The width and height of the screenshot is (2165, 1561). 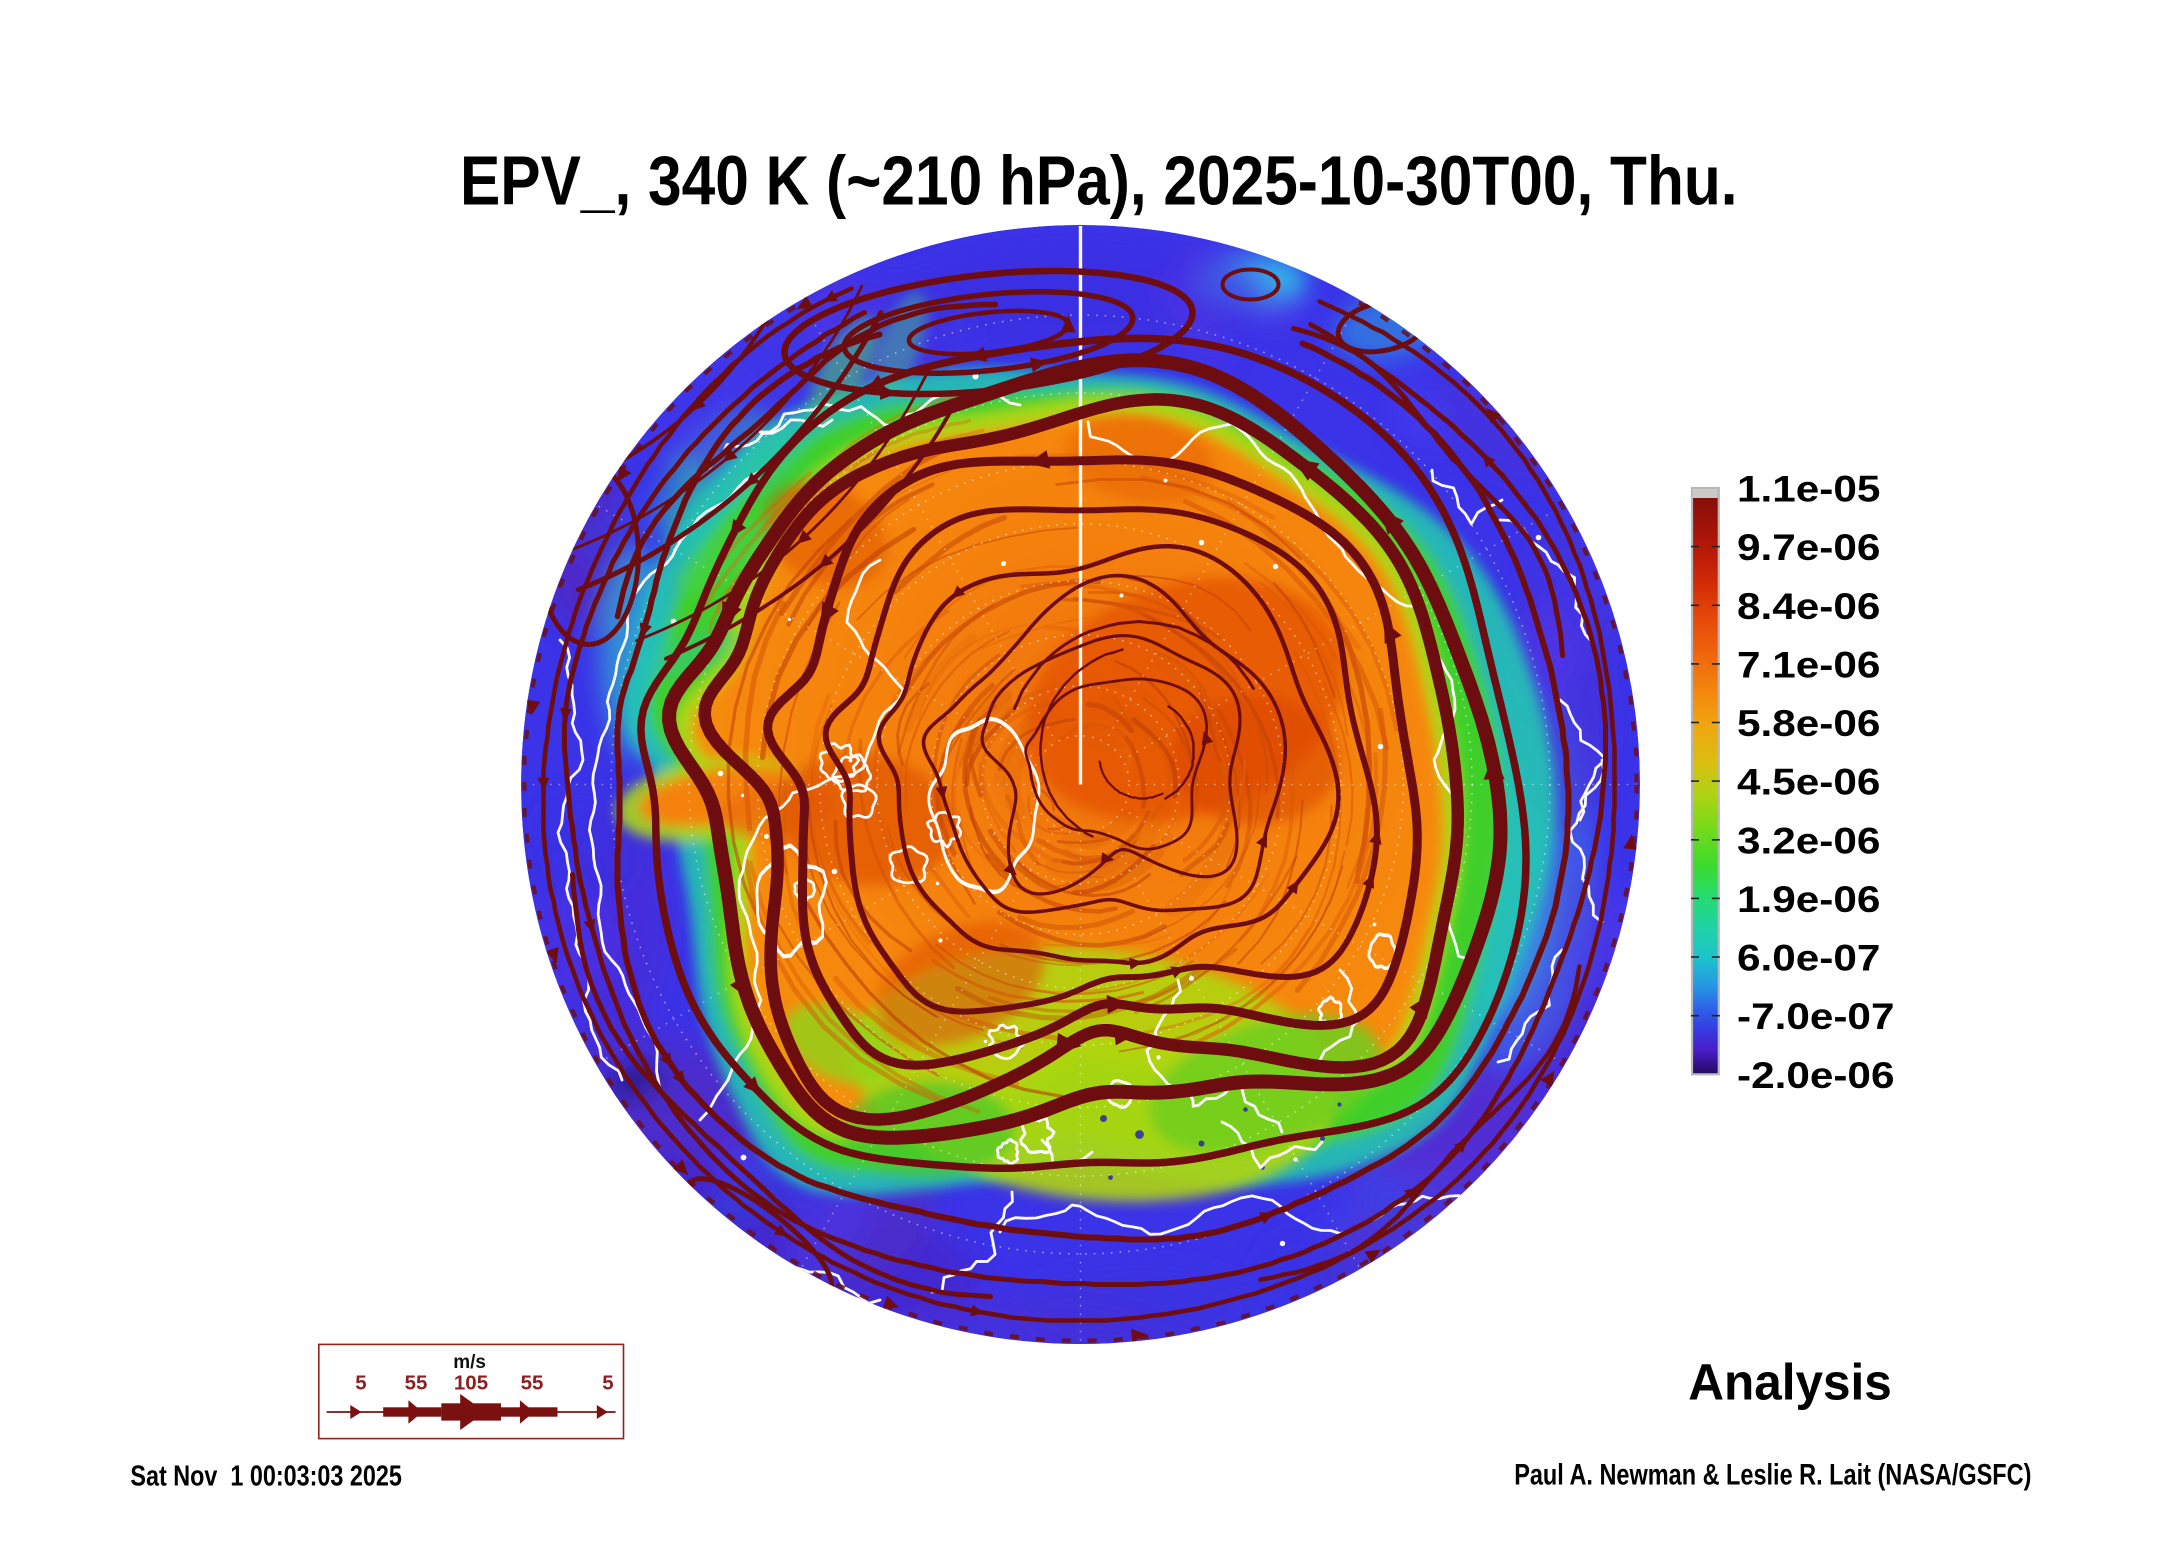 I want to click on svg-text: 6.0e-07, so click(x=1808, y=958).